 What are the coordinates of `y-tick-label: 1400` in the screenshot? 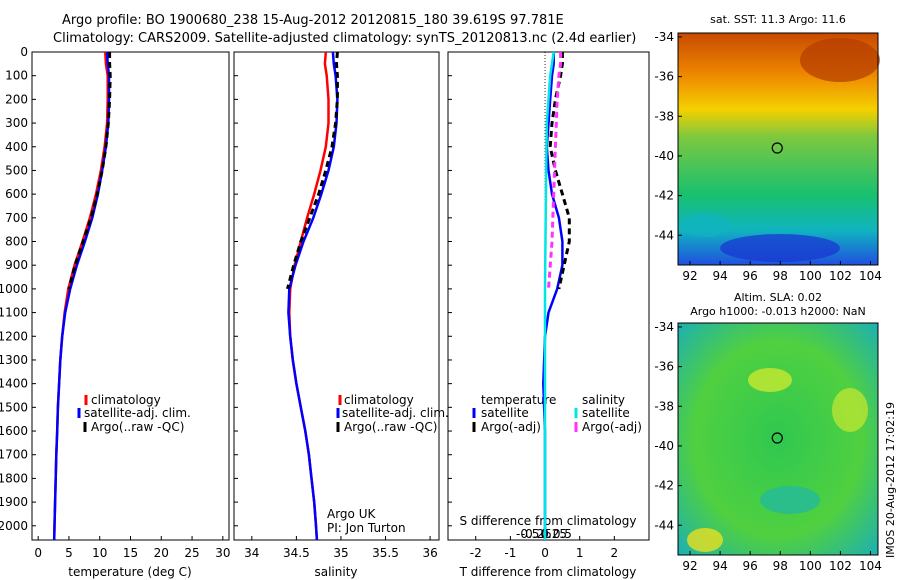 It's located at (14, 384).